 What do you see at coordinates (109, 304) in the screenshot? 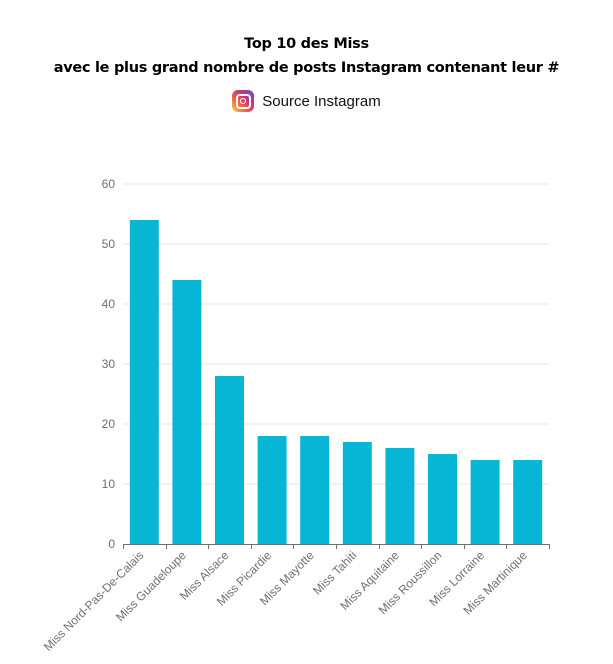
I see `y-tick-label: 40` at bounding box center [109, 304].